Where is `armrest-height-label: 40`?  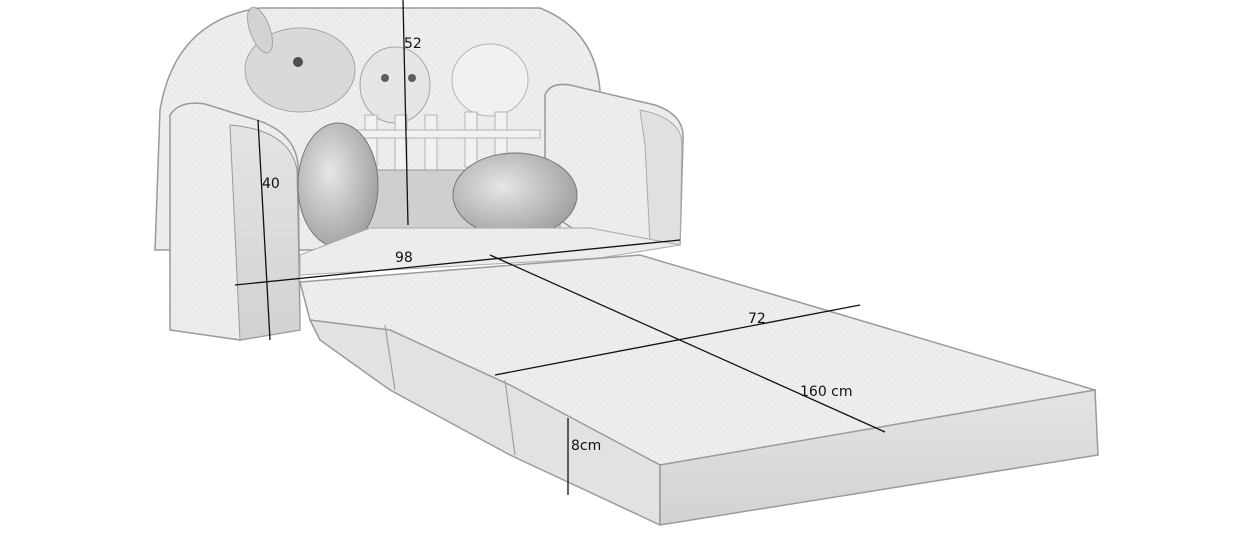
armrest-height-label: 40 is located at coordinates (271, 184).